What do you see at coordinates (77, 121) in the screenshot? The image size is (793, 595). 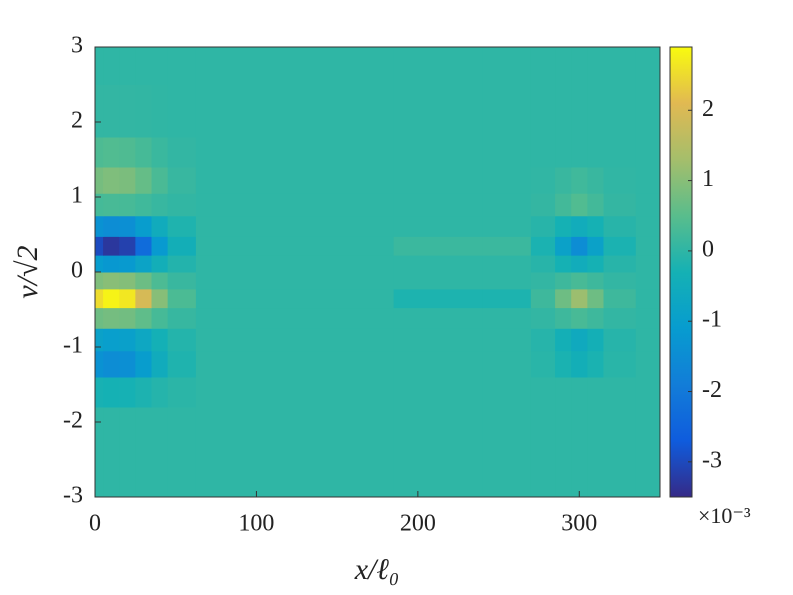 I see `y-tick-label: 2` at bounding box center [77, 121].